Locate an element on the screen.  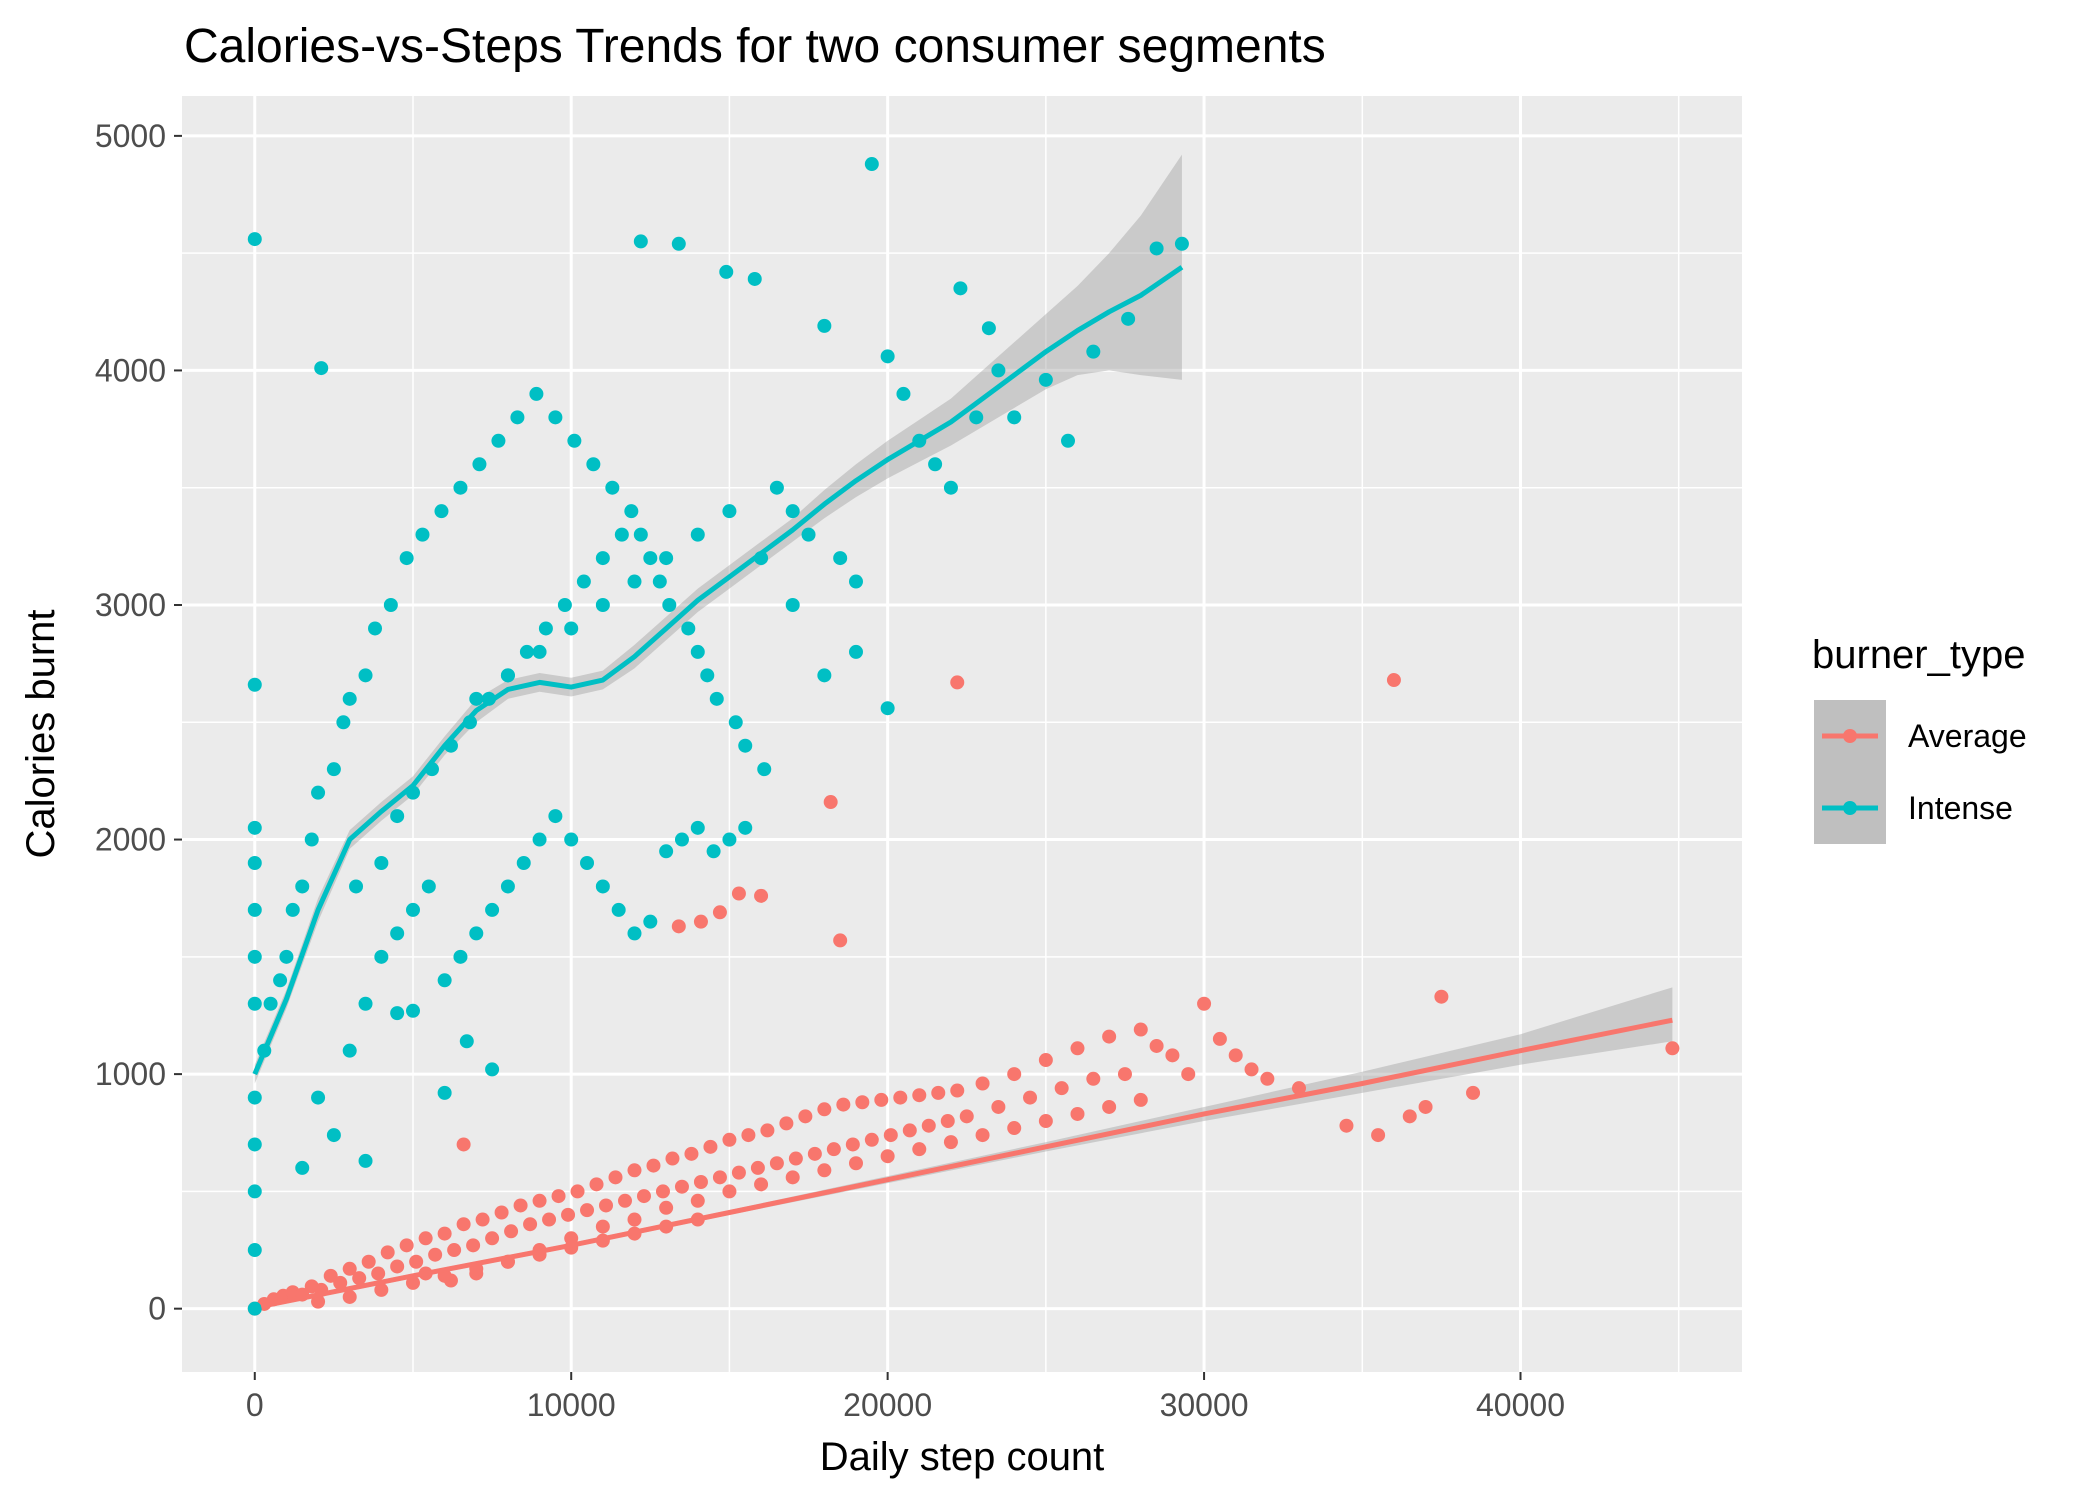
y-tick-label: 0 is located at coordinates (157, 1309).